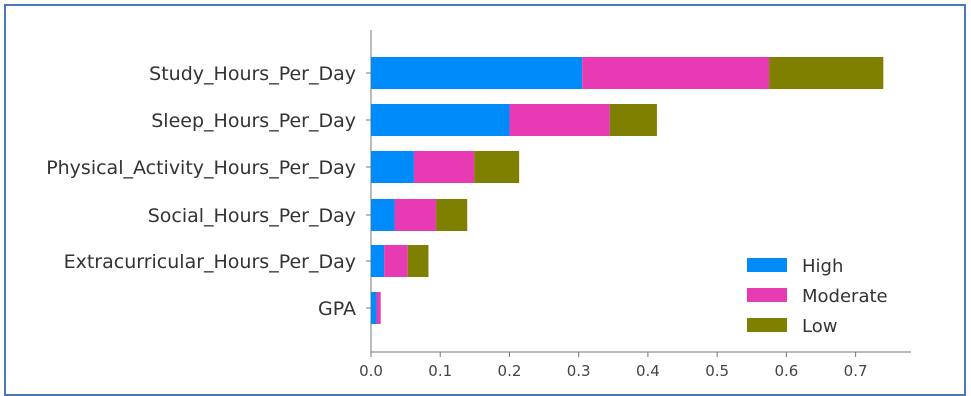 The image size is (971, 396). I want to click on x-tick-label: 0.3, so click(579, 371).